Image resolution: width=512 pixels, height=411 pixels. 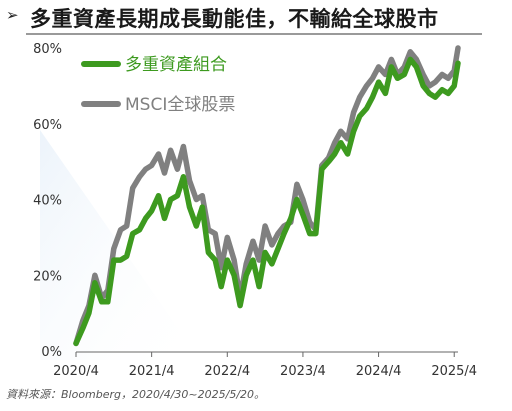 What do you see at coordinates (136, 394) in the screenshot?
I see `source-note: 資料來源：Bloomberg，2020/4/30~2025/5/20。` at bounding box center [136, 394].